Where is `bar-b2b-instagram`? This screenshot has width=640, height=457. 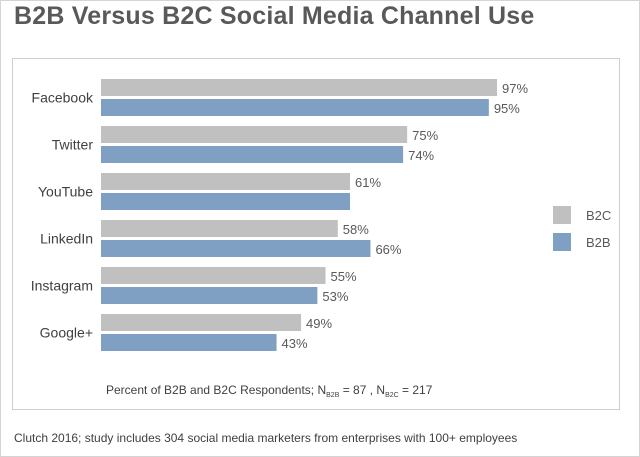 bar-b2b-instagram is located at coordinates (209, 295).